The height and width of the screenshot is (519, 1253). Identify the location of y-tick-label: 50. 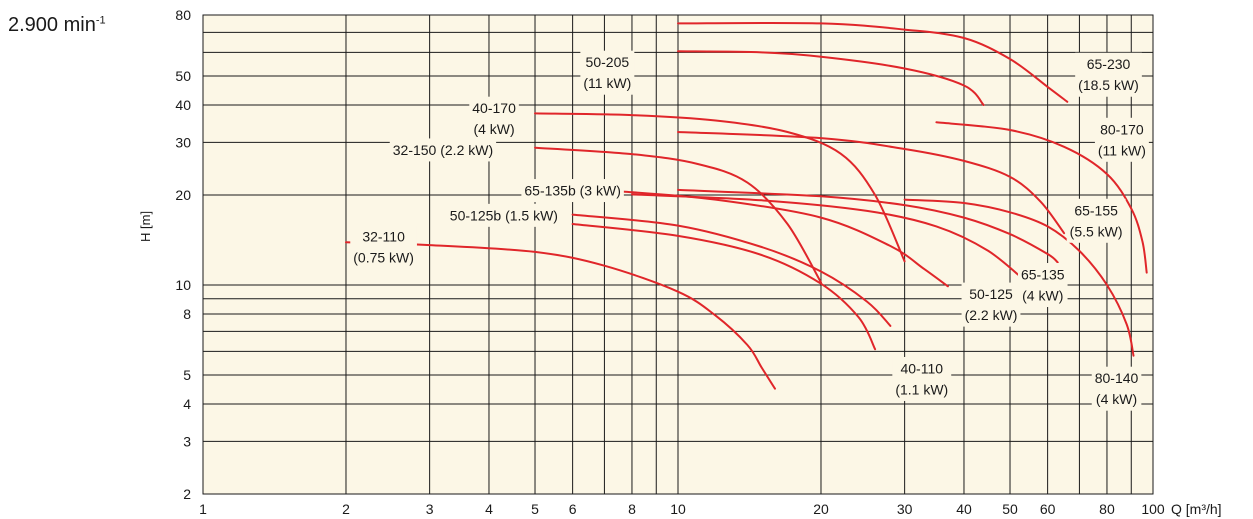
(183, 76).